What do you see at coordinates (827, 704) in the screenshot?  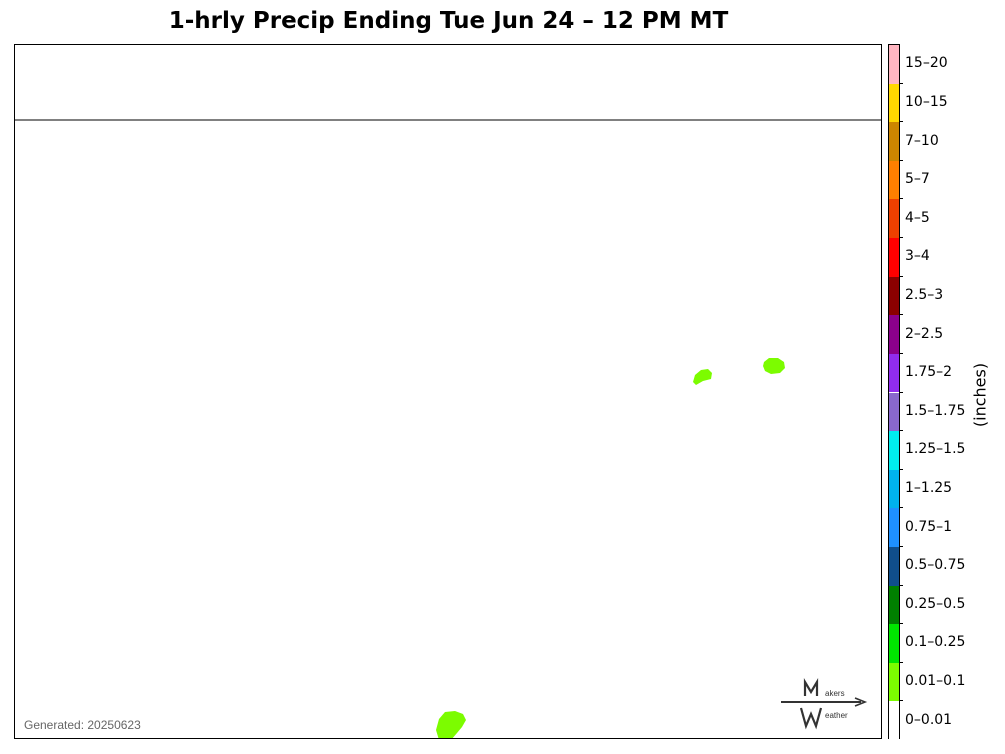 I see `mw-logo-icon: akers eather` at bounding box center [827, 704].